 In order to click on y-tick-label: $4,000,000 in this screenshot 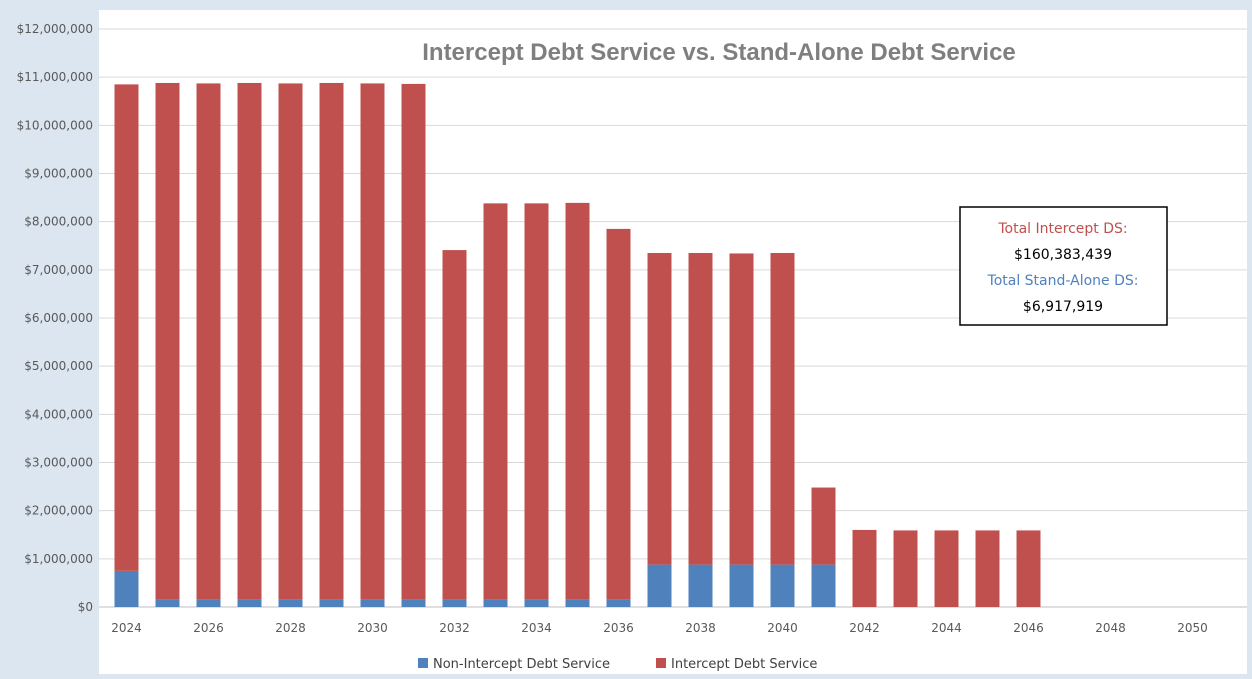, I will do `click(58, 414)`.